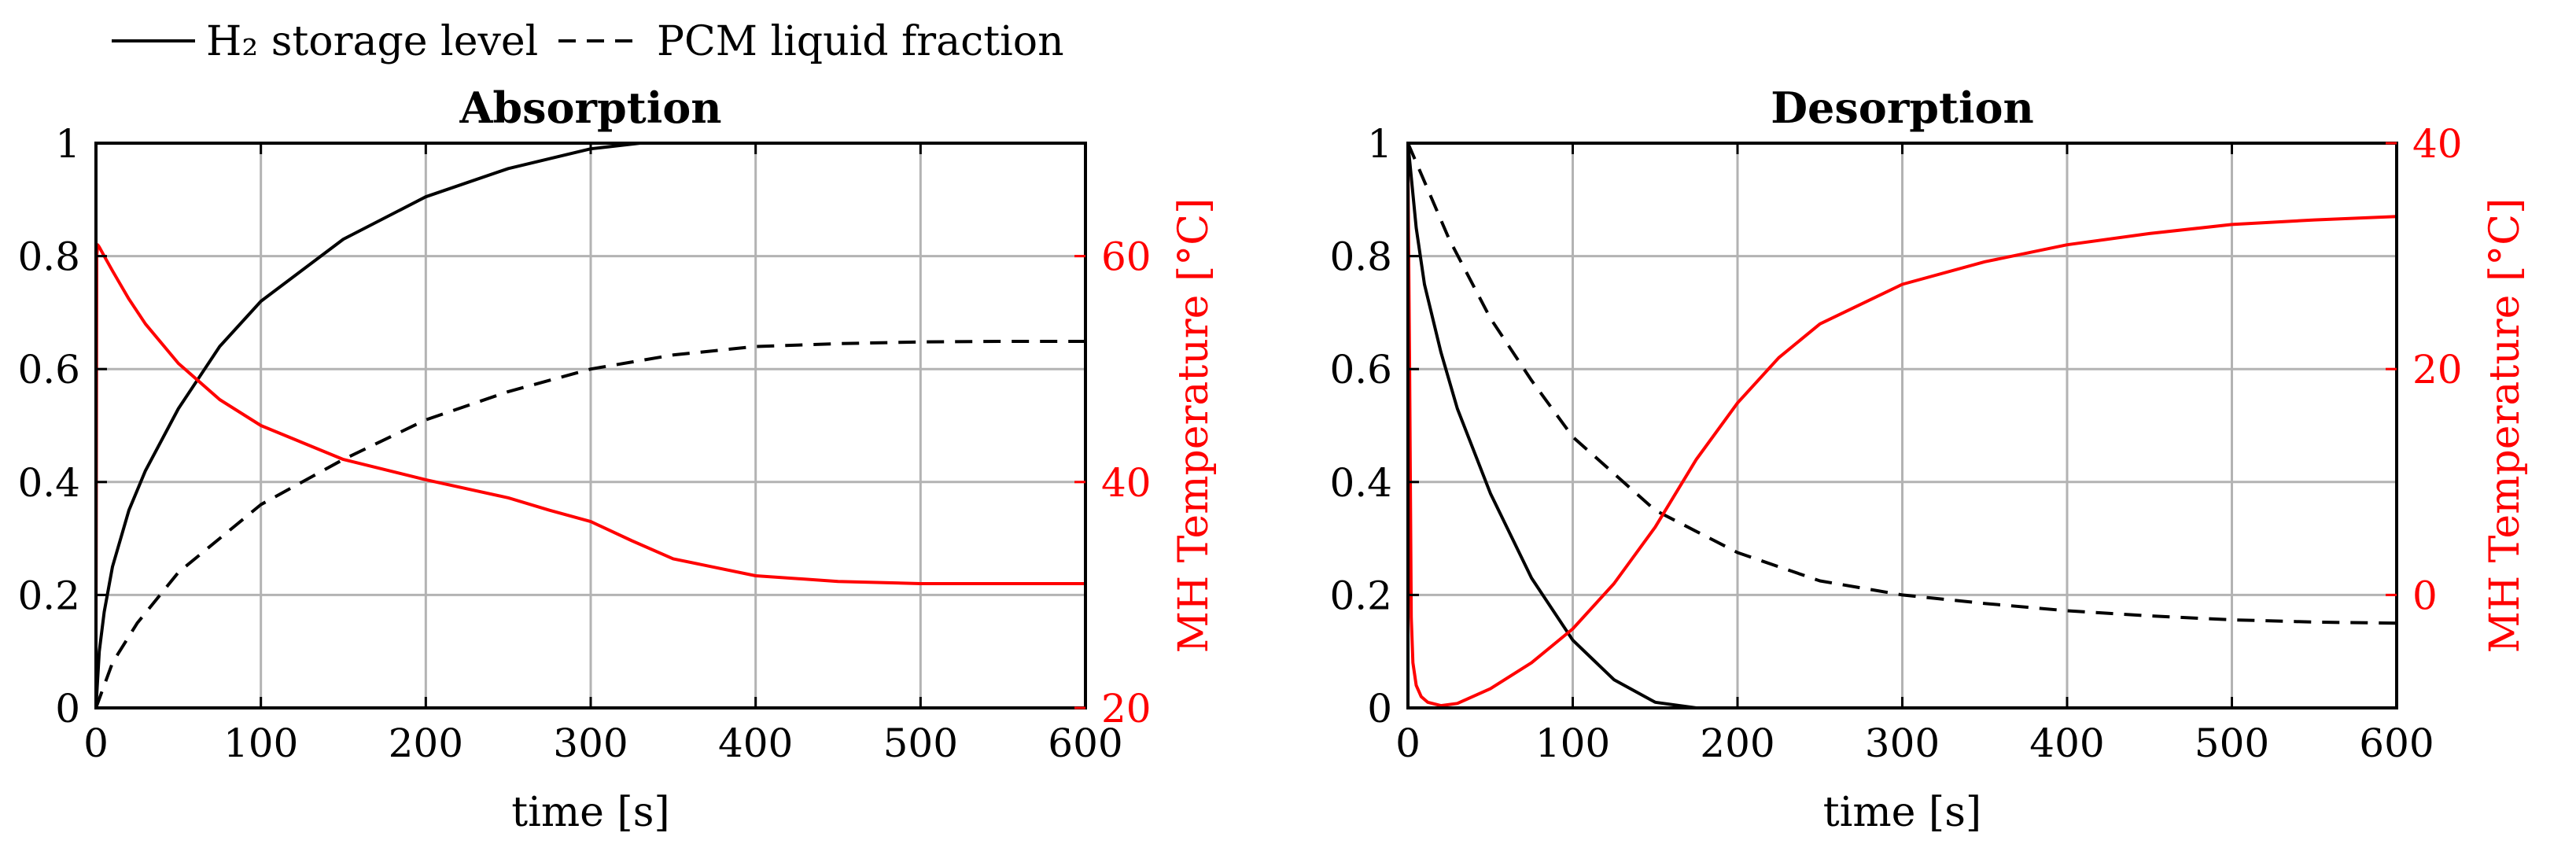 The width and height of the screenshot is (2576, 855). What do you see at coordinates (590, 108) in the screenshot?
I see `chart-title: Absorption` at bounding box center [590, 108].